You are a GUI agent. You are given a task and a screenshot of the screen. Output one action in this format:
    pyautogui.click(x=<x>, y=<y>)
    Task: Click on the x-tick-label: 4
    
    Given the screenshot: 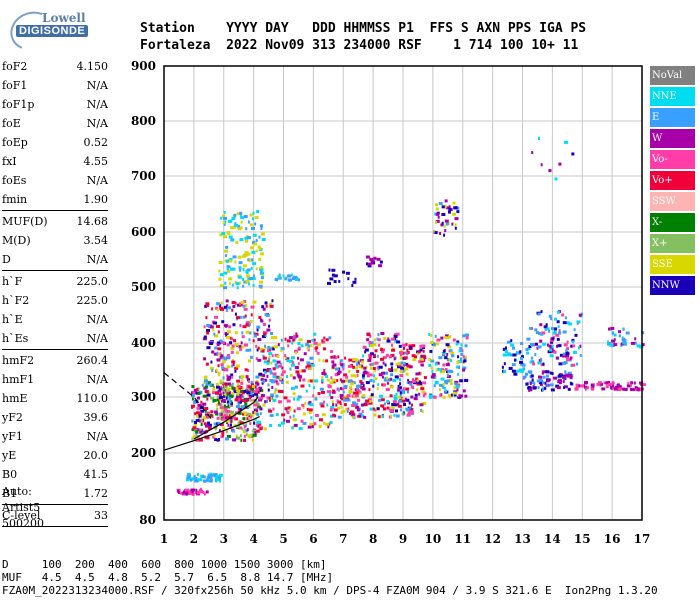 What is the action you would take?
    pyautogui.click(x=253, y=539)
    